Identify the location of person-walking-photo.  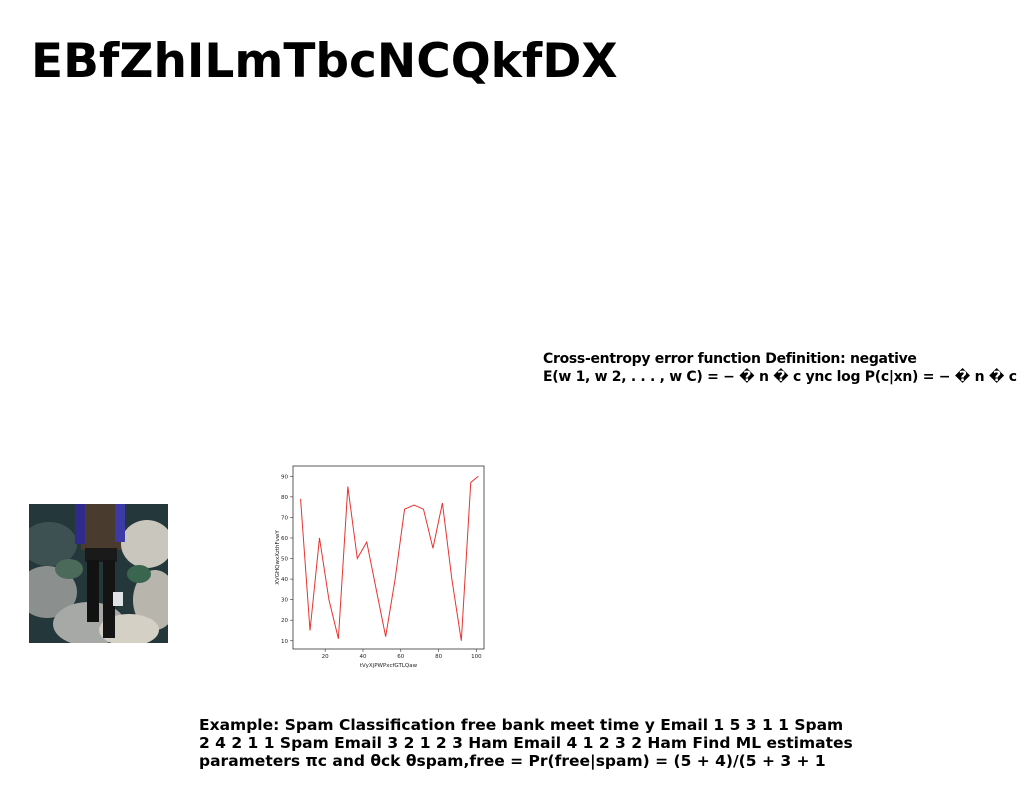
(98, 573).